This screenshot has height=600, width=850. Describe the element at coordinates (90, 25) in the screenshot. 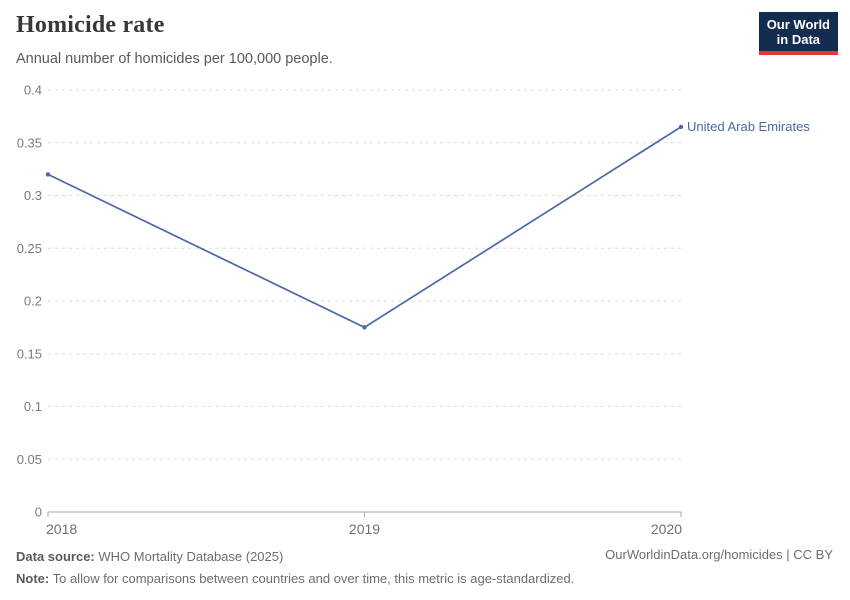

I see `page-title: Homicide rate` at that location.